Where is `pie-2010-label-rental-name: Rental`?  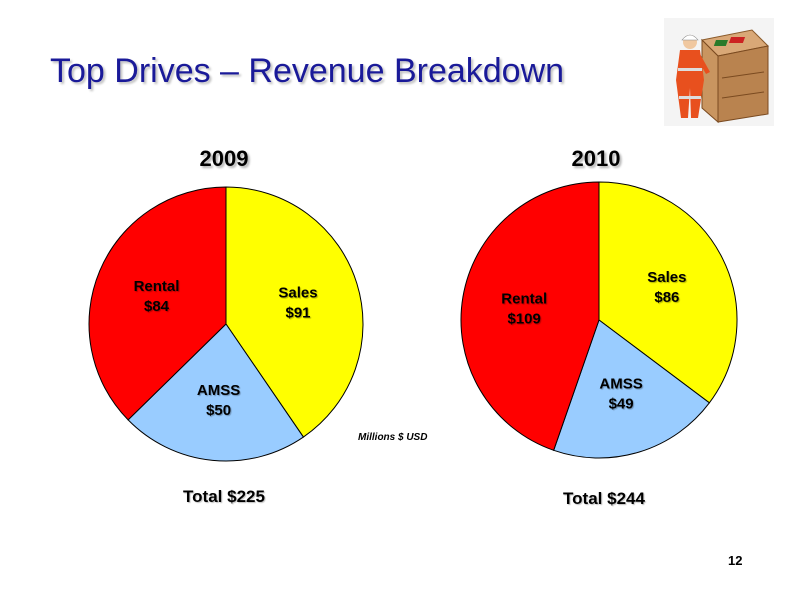
pie-2010-label-rental-name: Rental is located at coordinates (524, 298).